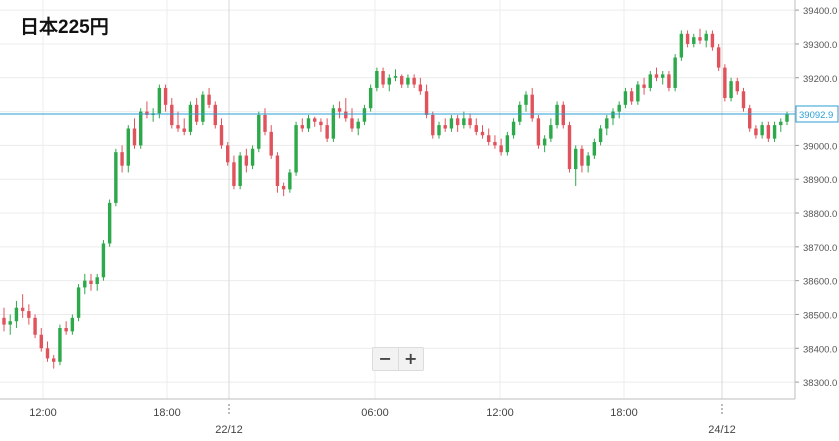  Describe the element at coordinates (410, 359) in the screenshot. I see `zoom-in-button: +` at that location.